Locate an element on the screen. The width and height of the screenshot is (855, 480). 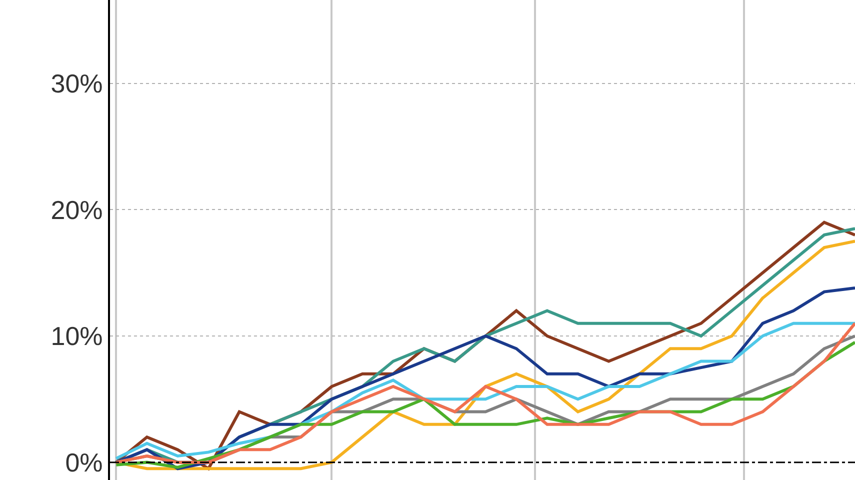
y-tick-label: 10% is located at coordinates (76, 336).